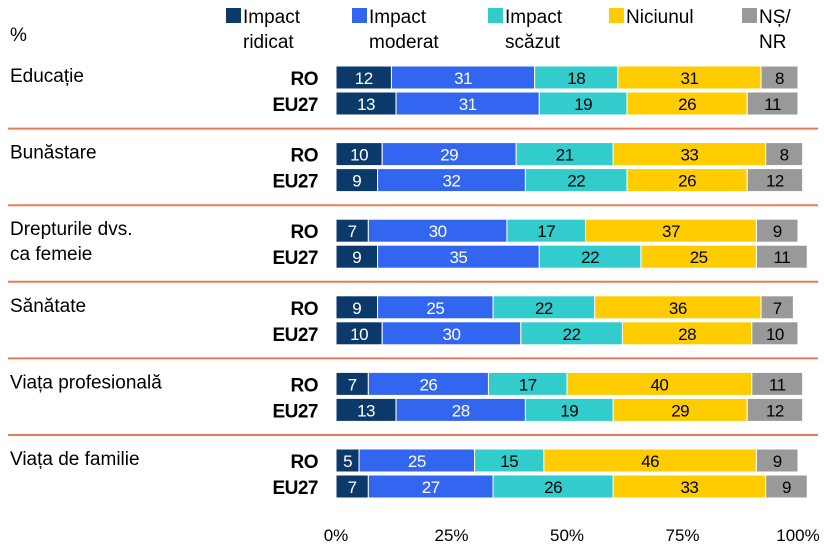 This screenshot has width=824, height=553. Describe the element at coordinates (772, 42) in the screenshot. I see `legend-label: NR` at that location.